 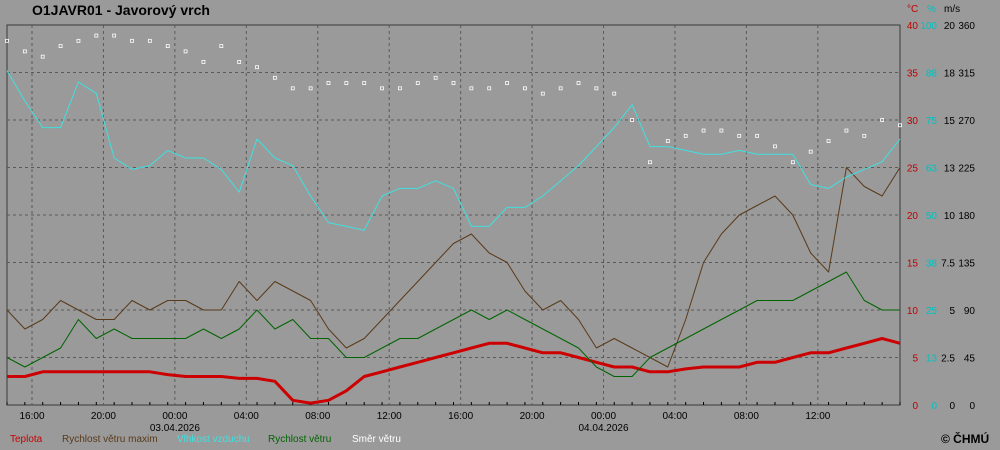 What do you see at coordinates (931, 9) in the screenshot?
I see `unit-humidity: %` at bounding box center [931, 9].